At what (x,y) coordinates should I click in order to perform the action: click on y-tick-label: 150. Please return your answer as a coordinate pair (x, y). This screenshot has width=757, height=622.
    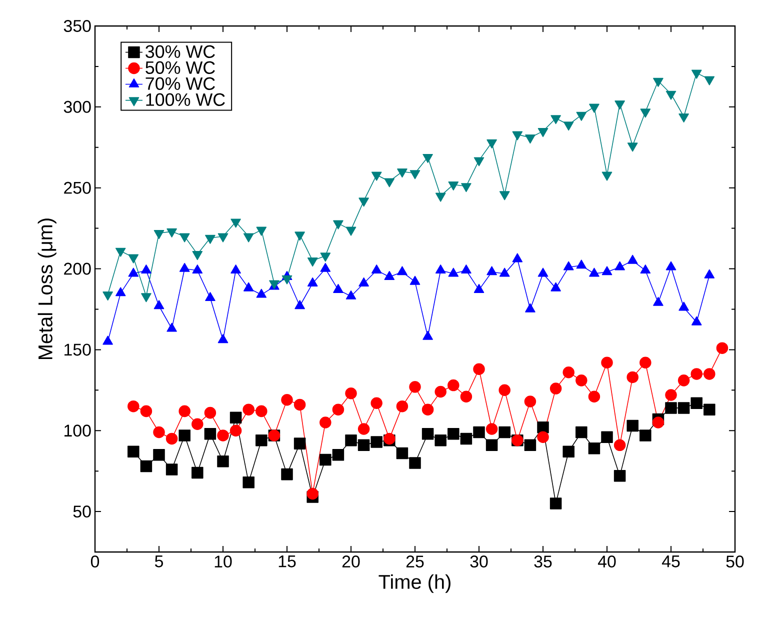
    Looking at the image, I should click on (77, 350).